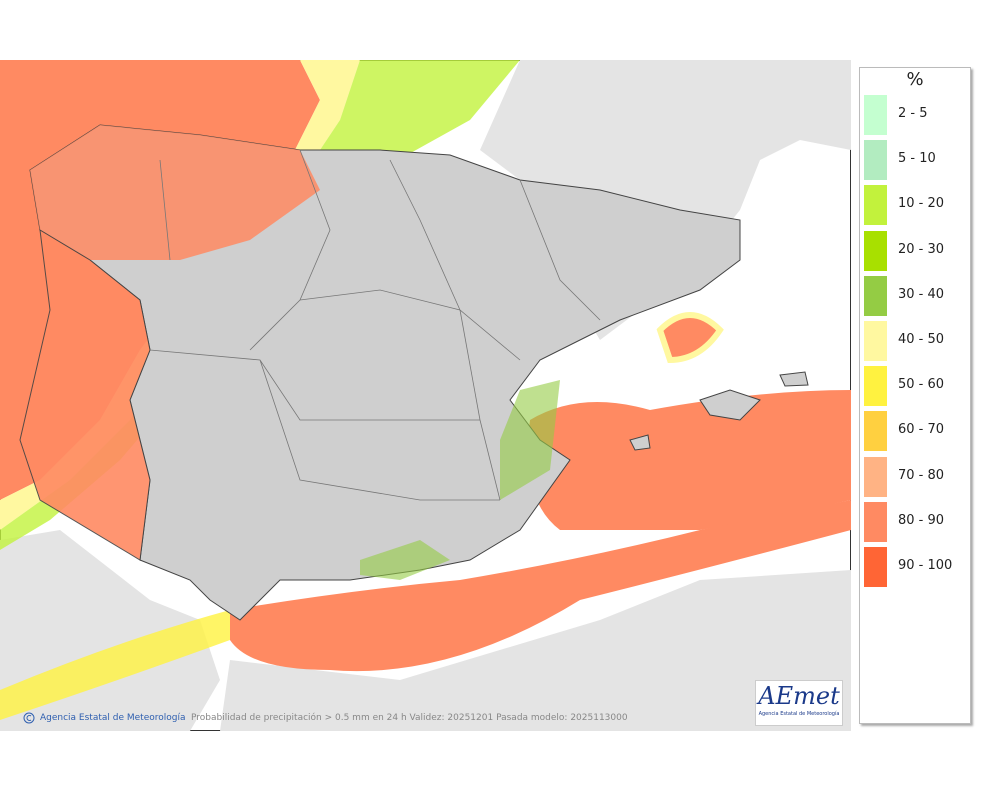  What do you see at coordinates (921, 520) in the screenshot?
I see `legend-label: 80 - 90` at bounding box center [921, 520].